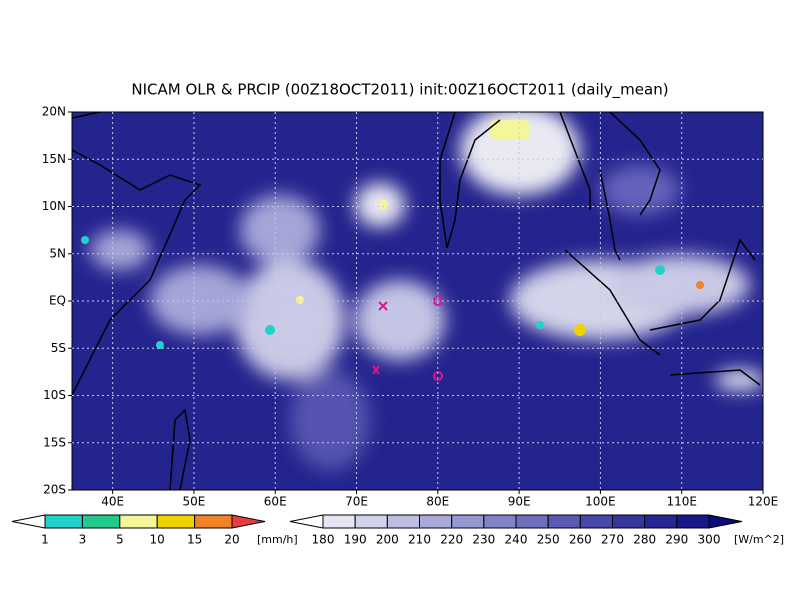 This screenshot has height=604, width=800. Describe the element at coordinates (54, 442) in the screenshot. I see `lat-label: 15S` at that location.